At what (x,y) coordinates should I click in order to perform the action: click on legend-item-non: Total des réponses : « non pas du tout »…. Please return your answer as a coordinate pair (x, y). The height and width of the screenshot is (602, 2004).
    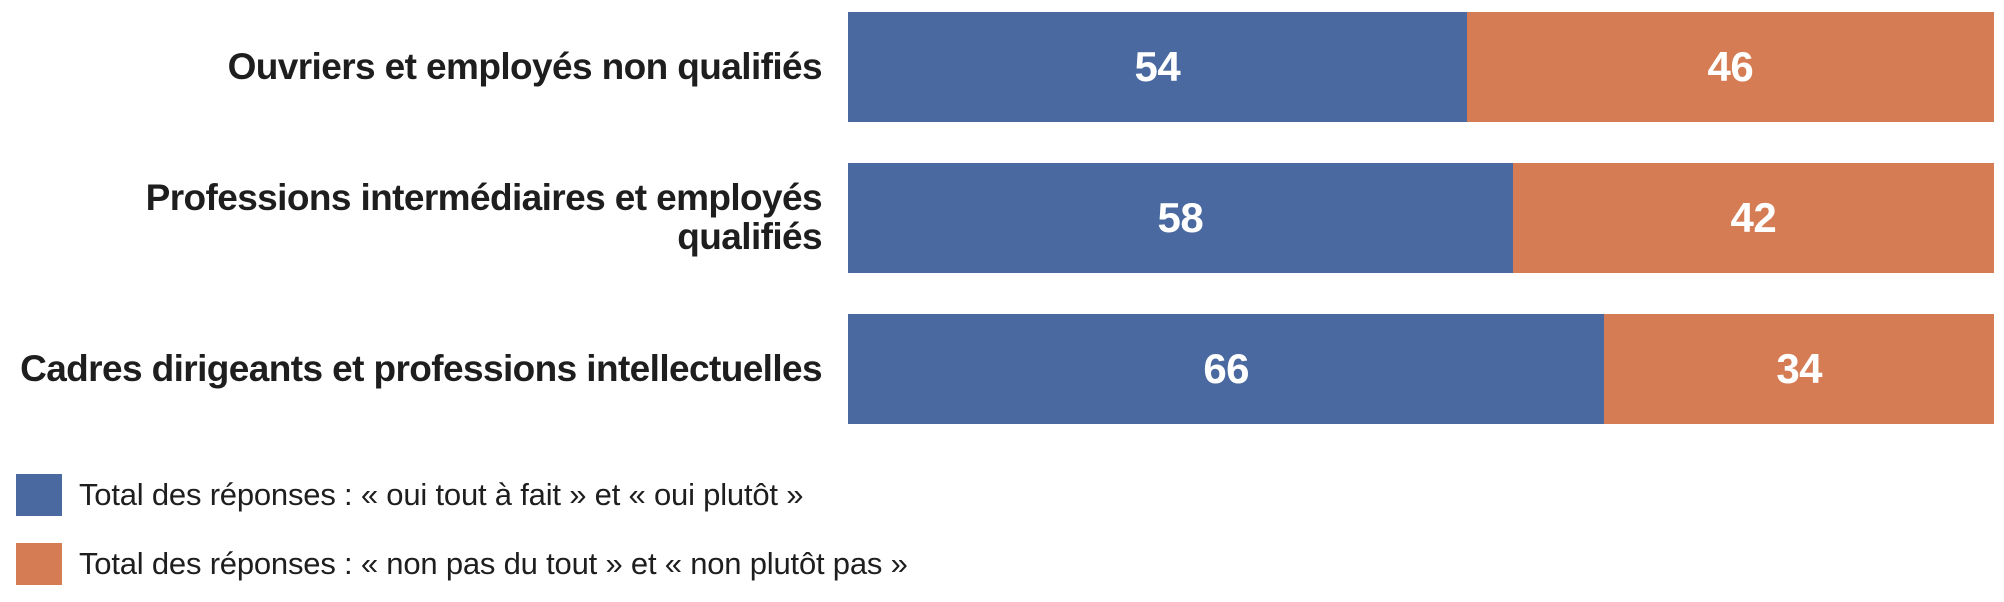
    Looking at the image, I should click on (1010, 564).